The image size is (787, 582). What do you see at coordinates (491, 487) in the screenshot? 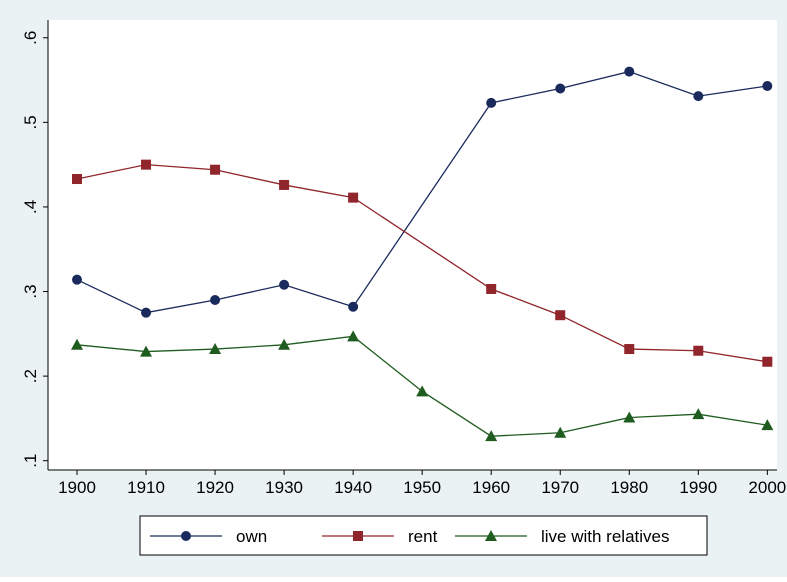
I see `x-tick-label: 1960` at bounding box center [491, 487].